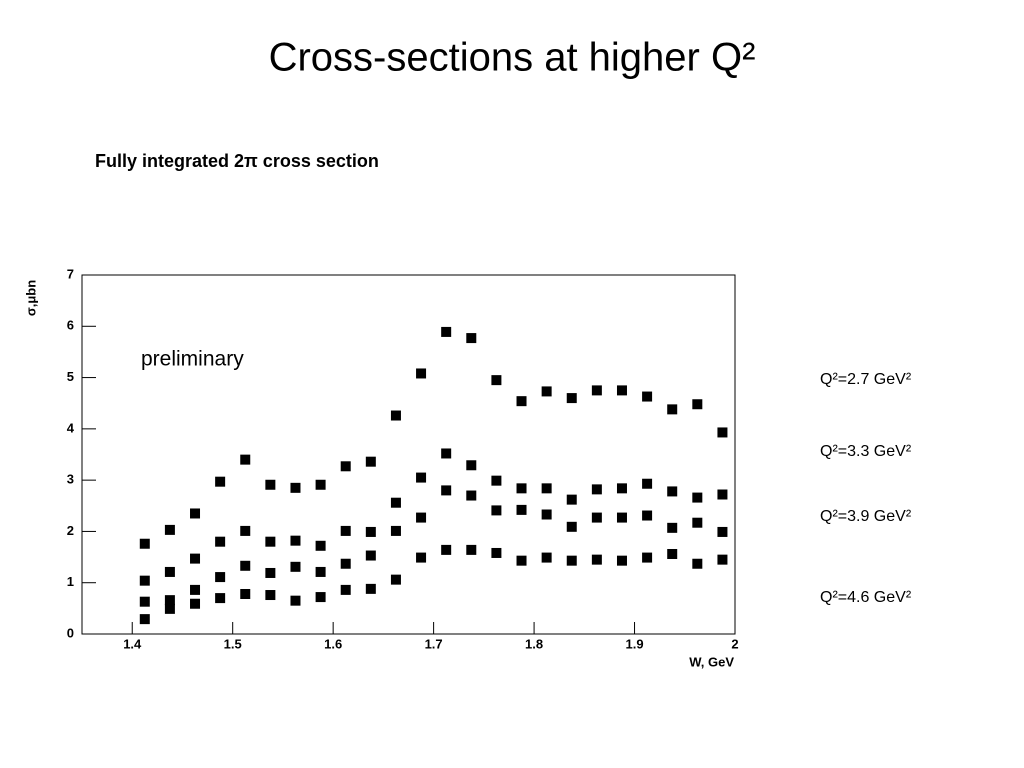  What do you see at coordinates (734, 643) in the screenshot?
I see `x-tick-label: 2` at bounding box center [734, 643].